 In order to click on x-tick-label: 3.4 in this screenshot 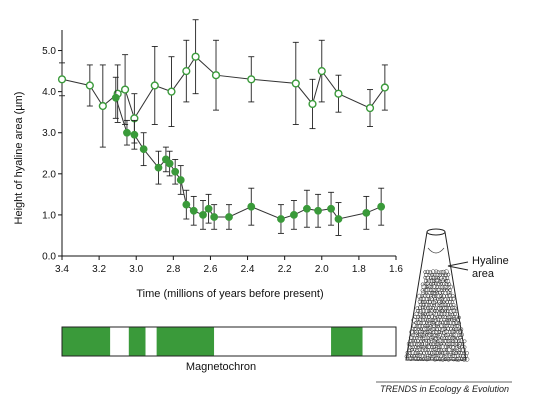, I will do `click(62, 269)`.